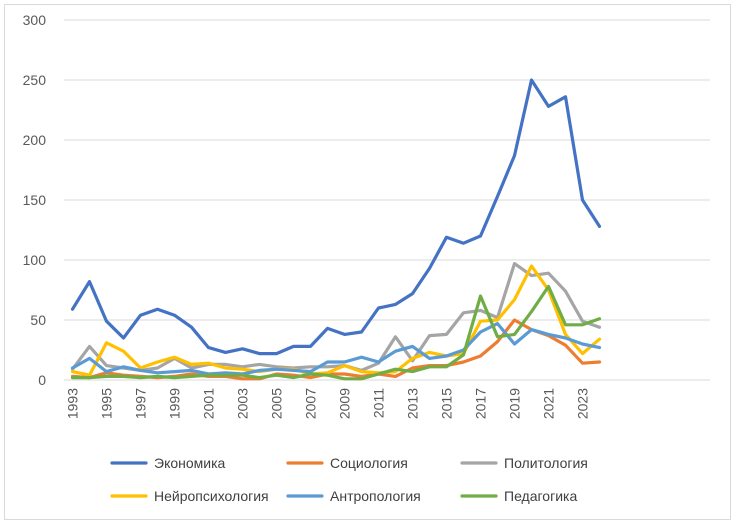  I want to click on x-tick-label: 2023, so click(583, 403).